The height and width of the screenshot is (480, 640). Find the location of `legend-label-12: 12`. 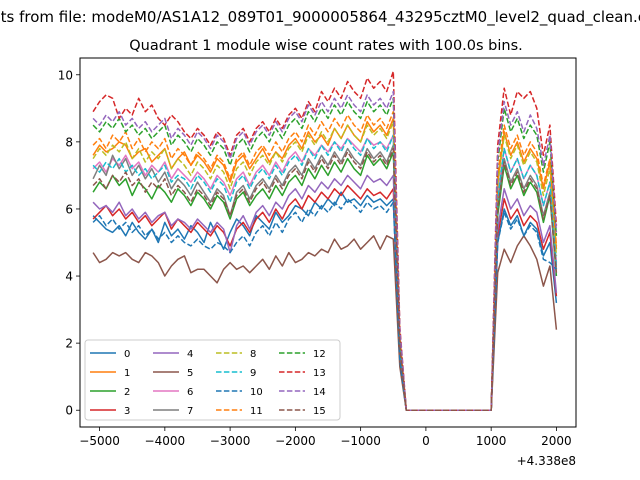

legend-label-12: 12 is located at coordinates (319, 354).